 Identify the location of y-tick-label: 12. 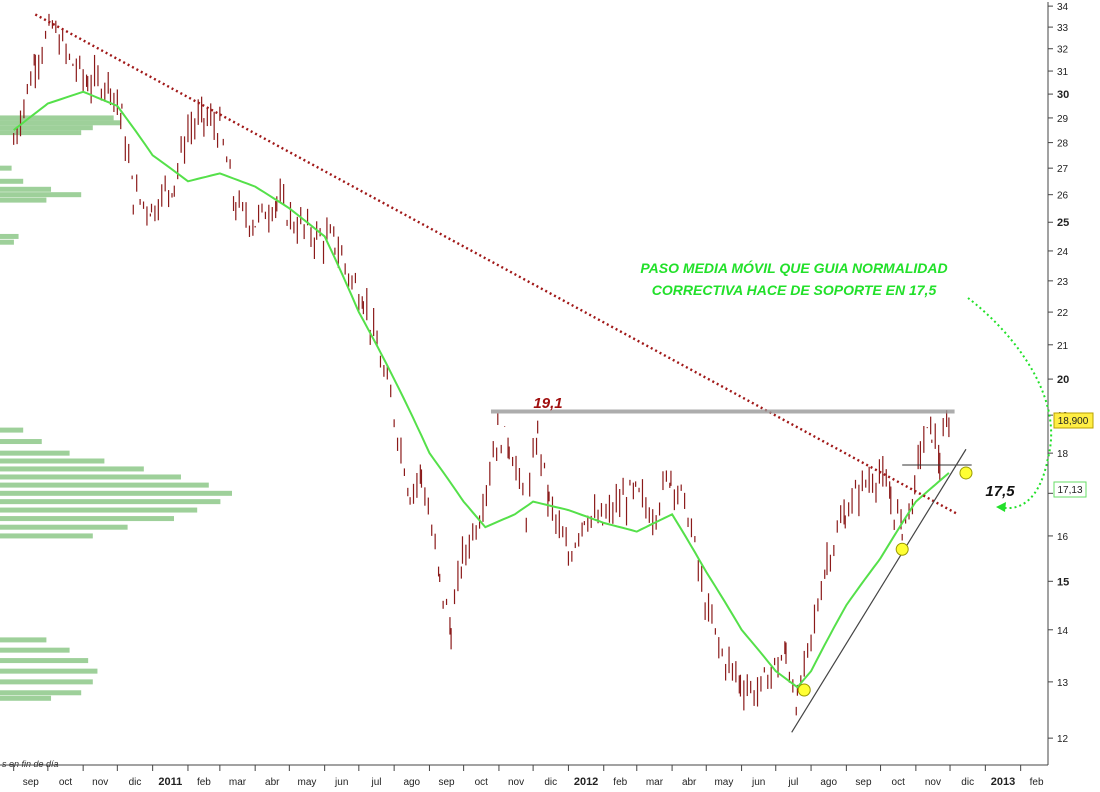
(1063, 739).